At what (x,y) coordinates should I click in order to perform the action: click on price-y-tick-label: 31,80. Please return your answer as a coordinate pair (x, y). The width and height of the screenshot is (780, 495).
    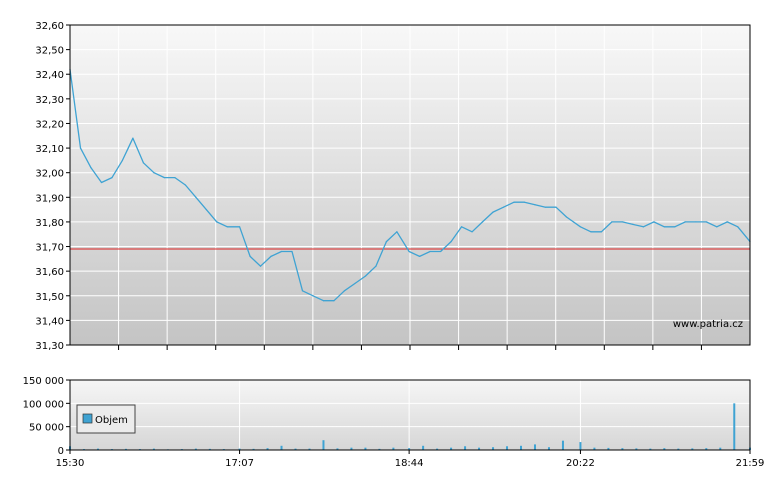
    Looking at the image, I should click on (49, 223).